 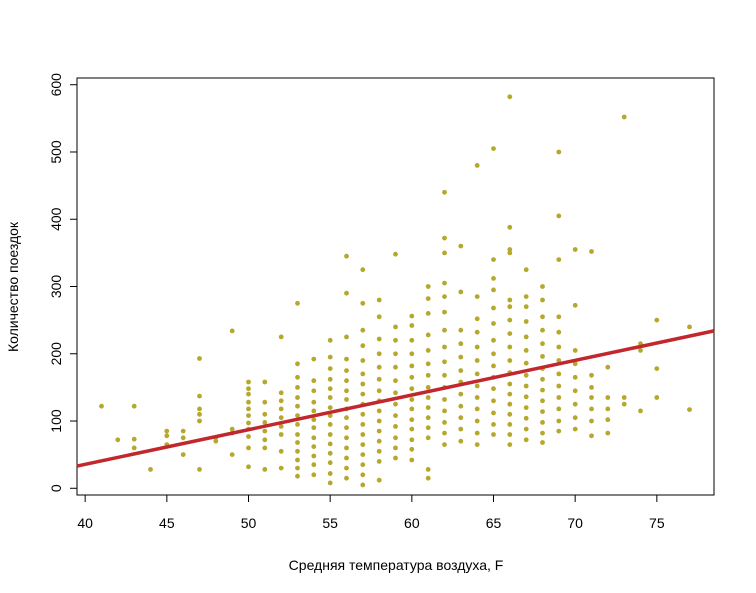 I want to click on x-tick-label: 70, so click(x=575, y=523).